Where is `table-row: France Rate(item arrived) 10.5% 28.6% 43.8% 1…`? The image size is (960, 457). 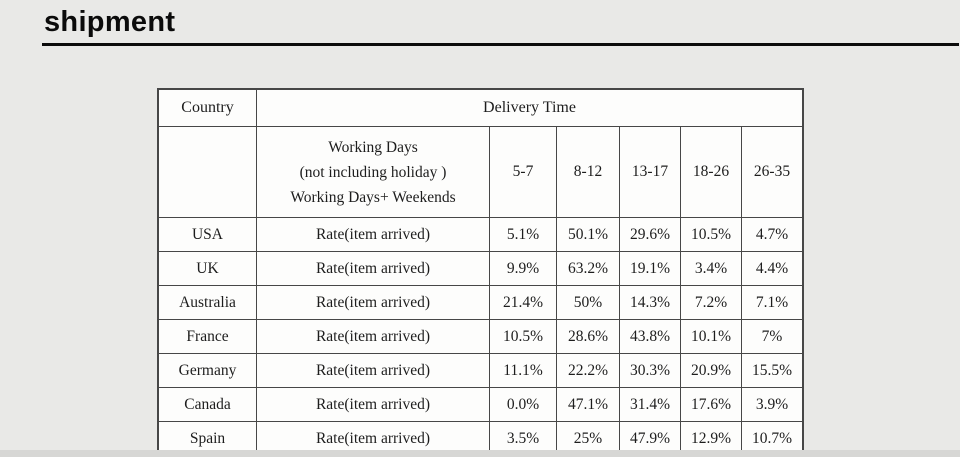
table-row: France Rate(item arrived) 10.5% 28.6% 43.8% 1… is located at coordinates (480, 336).